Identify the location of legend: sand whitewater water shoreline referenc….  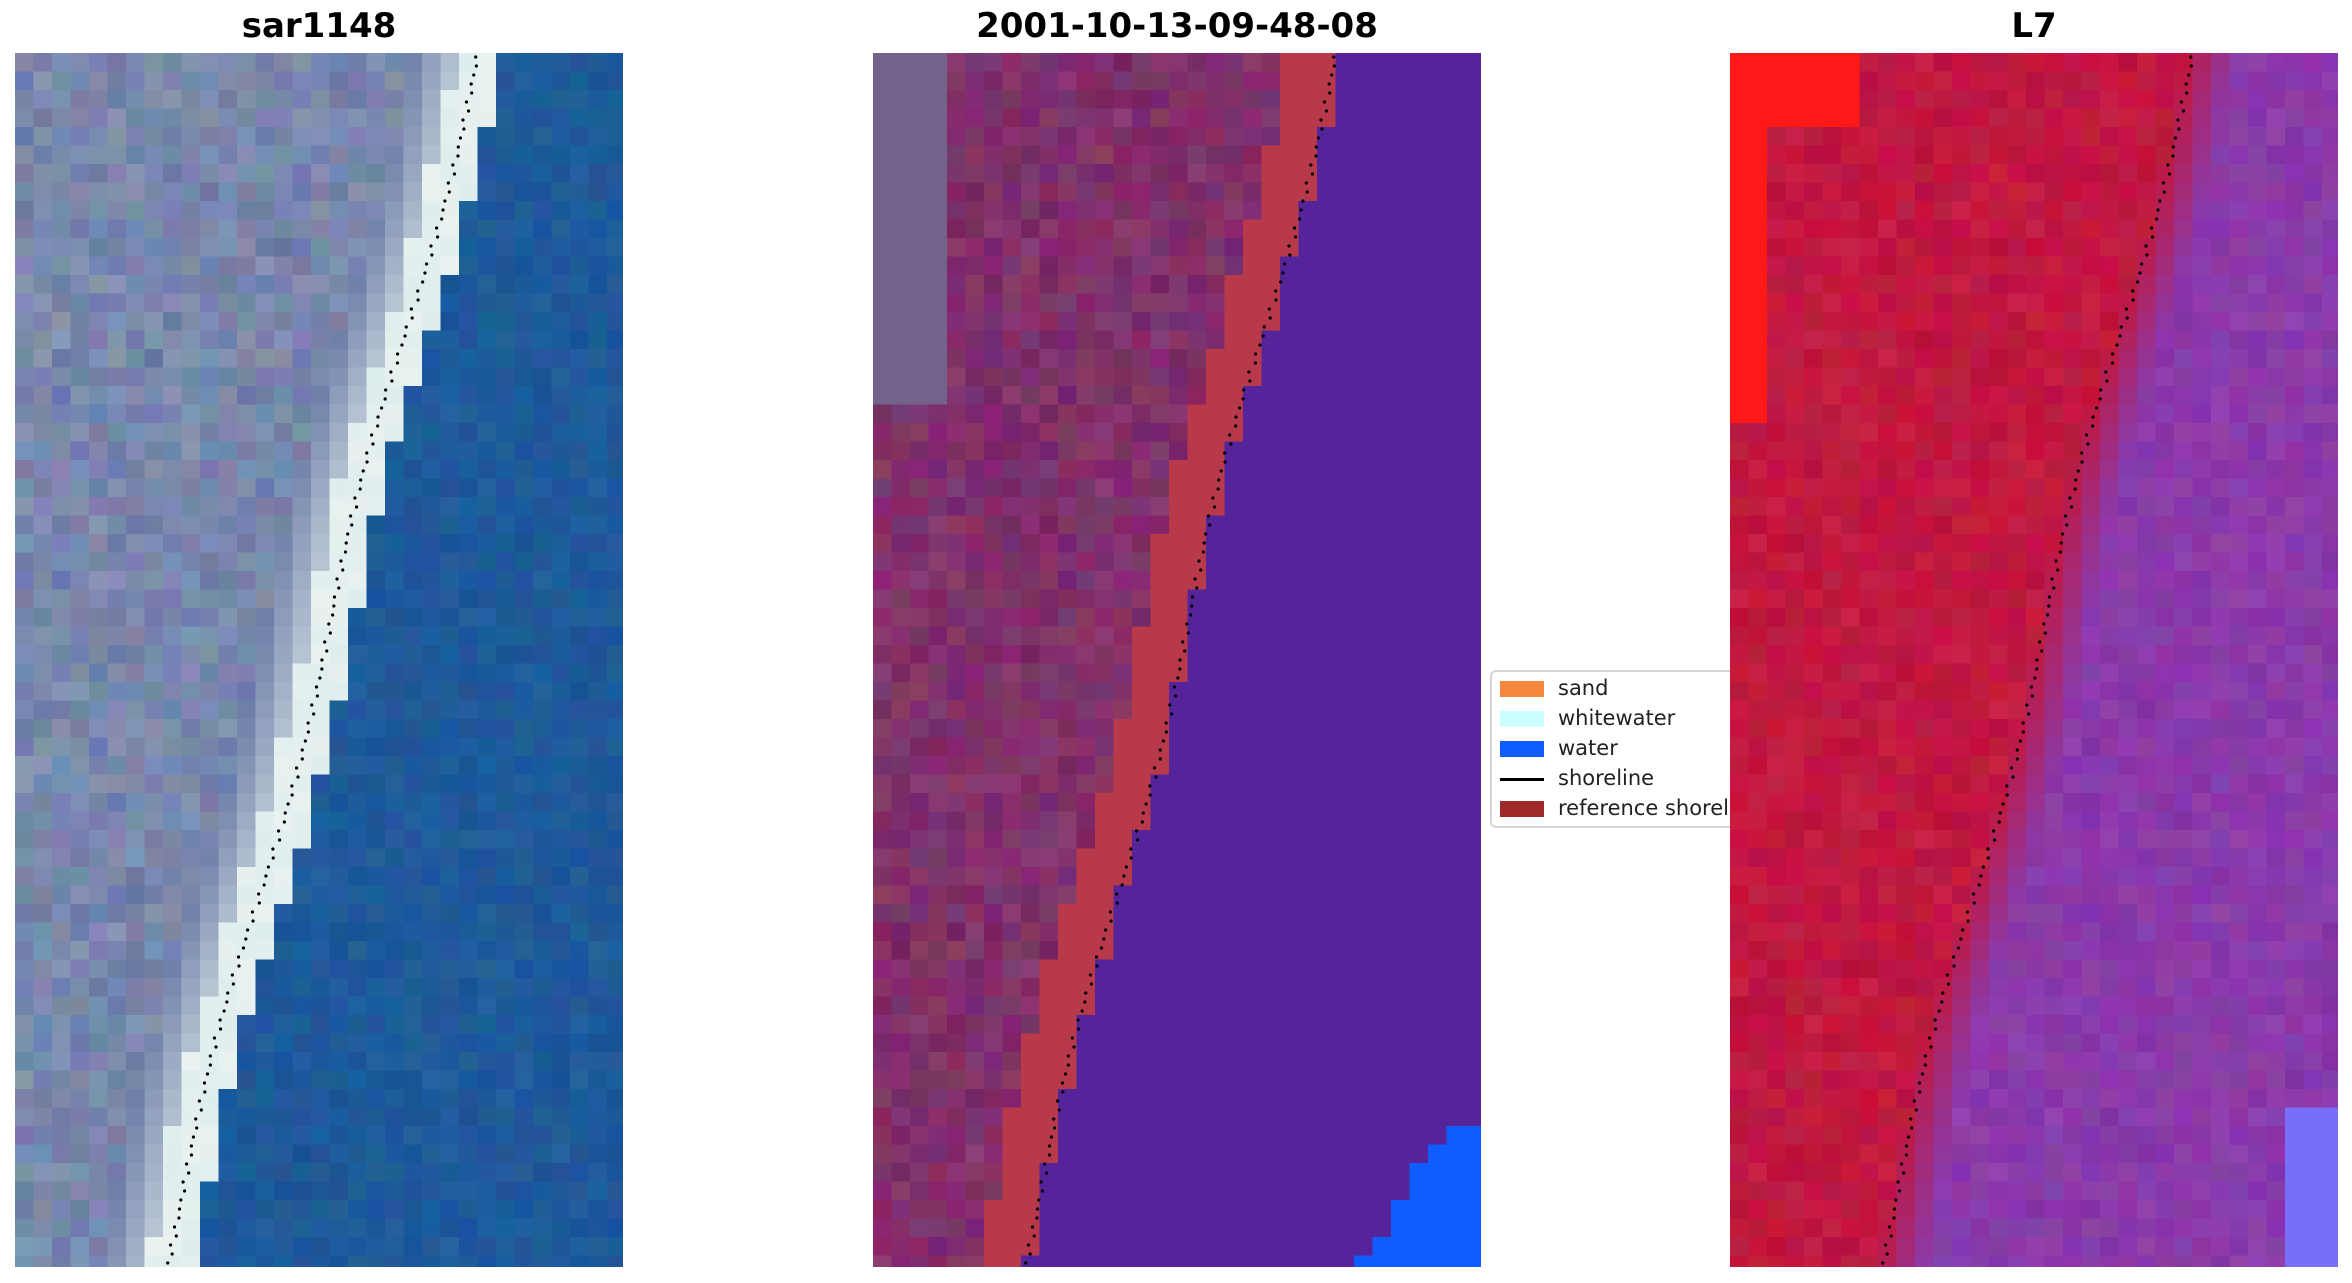
(1610, 749).